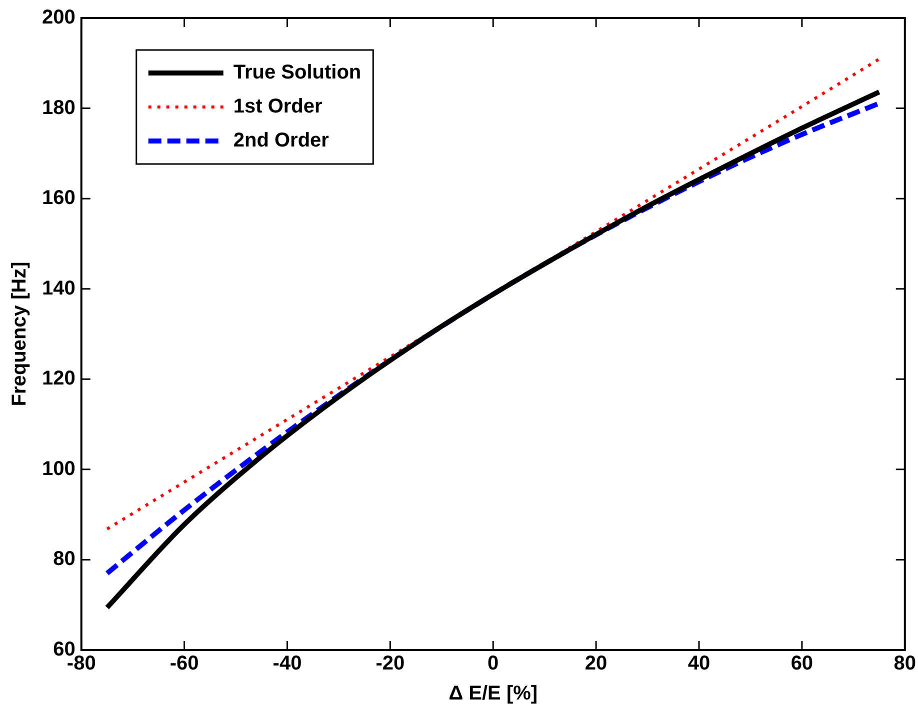  Describe the element at coordinates (64, 559) in the screenshot. I see `y-tick-label: 80` at that location.